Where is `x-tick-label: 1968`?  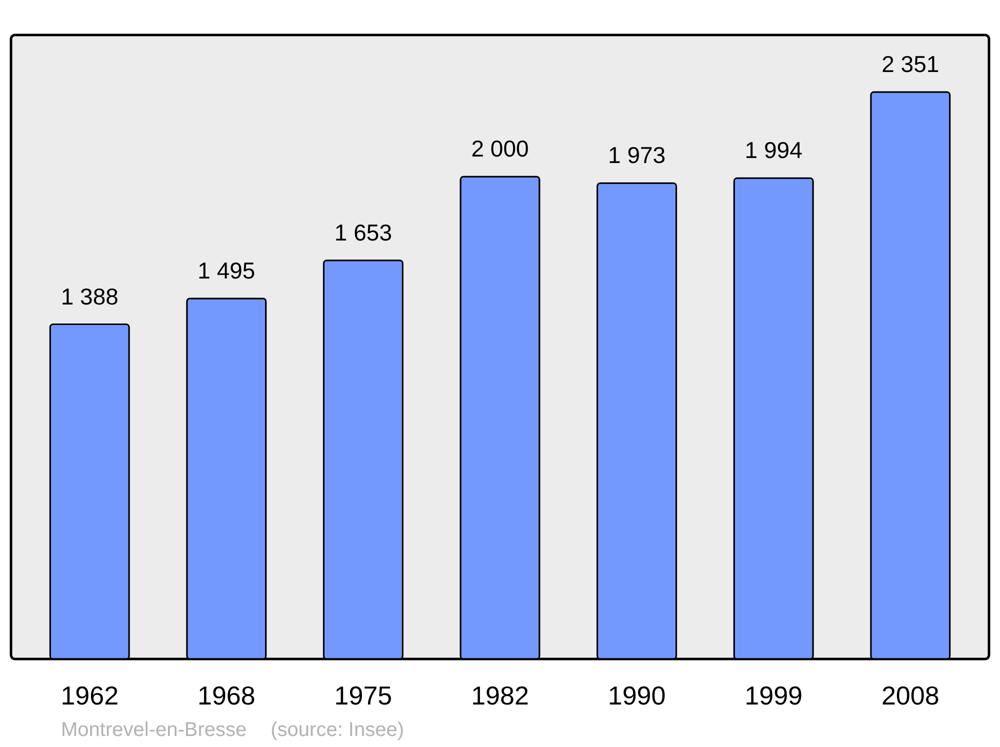 x-tick-label: 1968 is located at coordinates (226, 695).